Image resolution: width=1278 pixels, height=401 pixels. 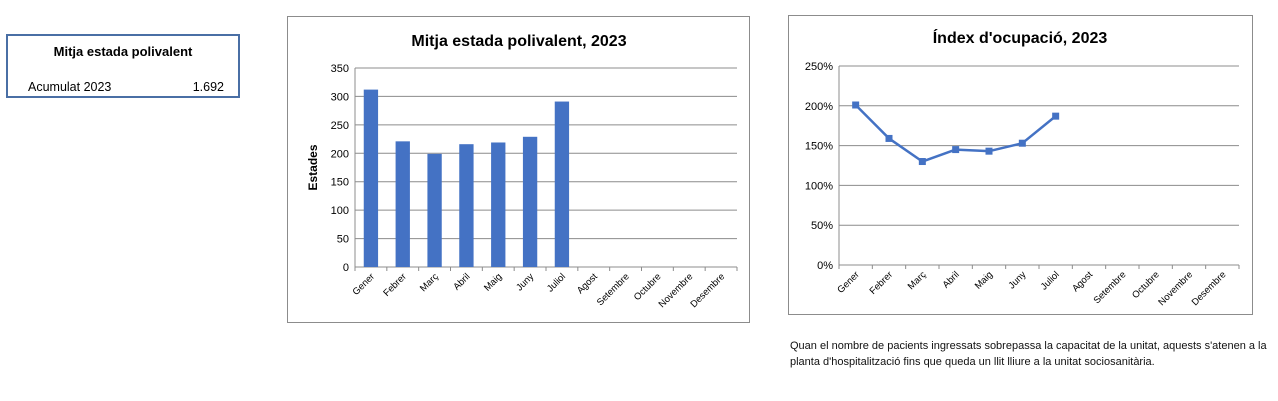 I want to click on chart-title: Índex d'ocupació, 2023, so click(x=1020, y=37).